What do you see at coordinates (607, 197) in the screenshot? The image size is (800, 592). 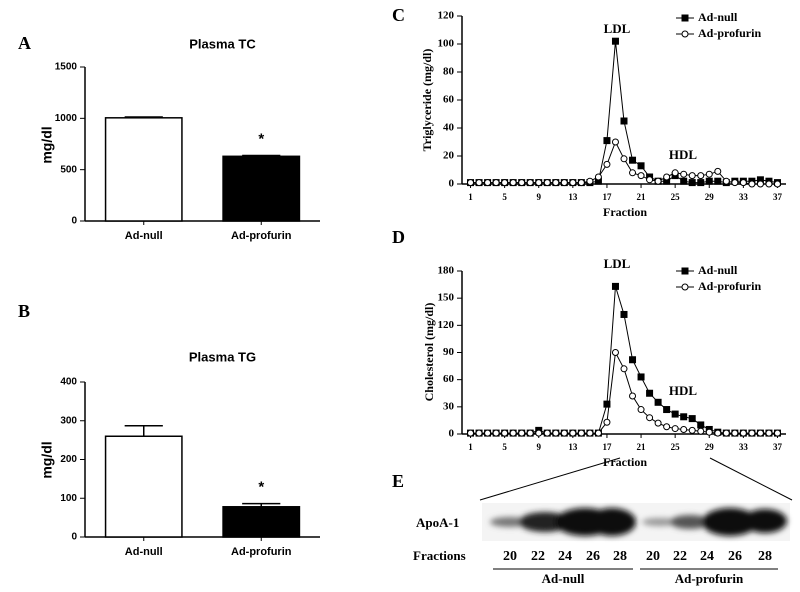 I see `x-tick-label: 17` at bounding box center [607, 197].